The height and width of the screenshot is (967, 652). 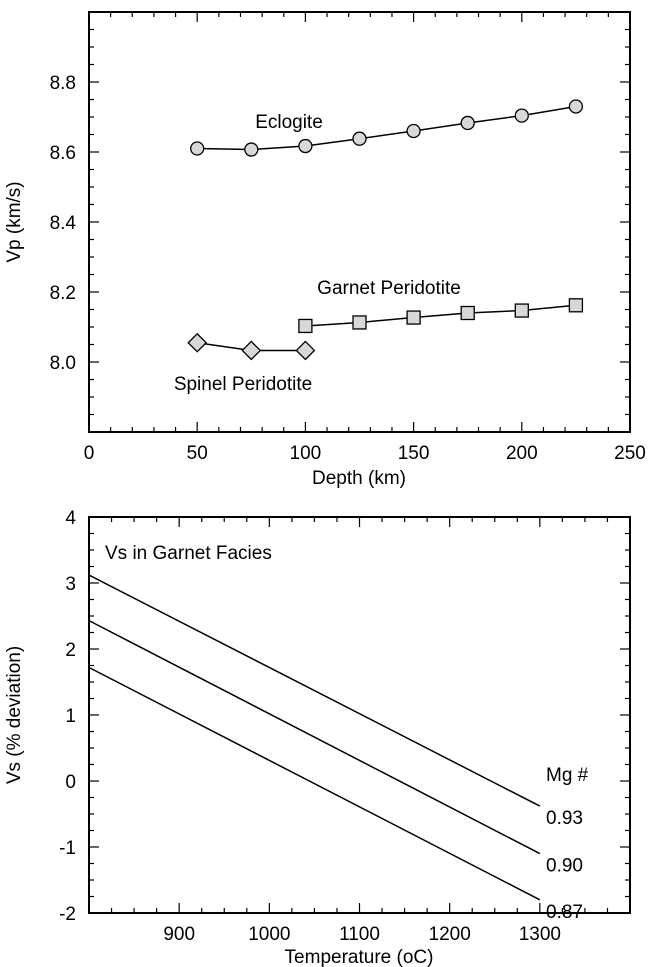 What do you see at coordinates (63, 153) in the screenshot?
I see `y-tick-label: 8.6` at bounding box center [63, 153].